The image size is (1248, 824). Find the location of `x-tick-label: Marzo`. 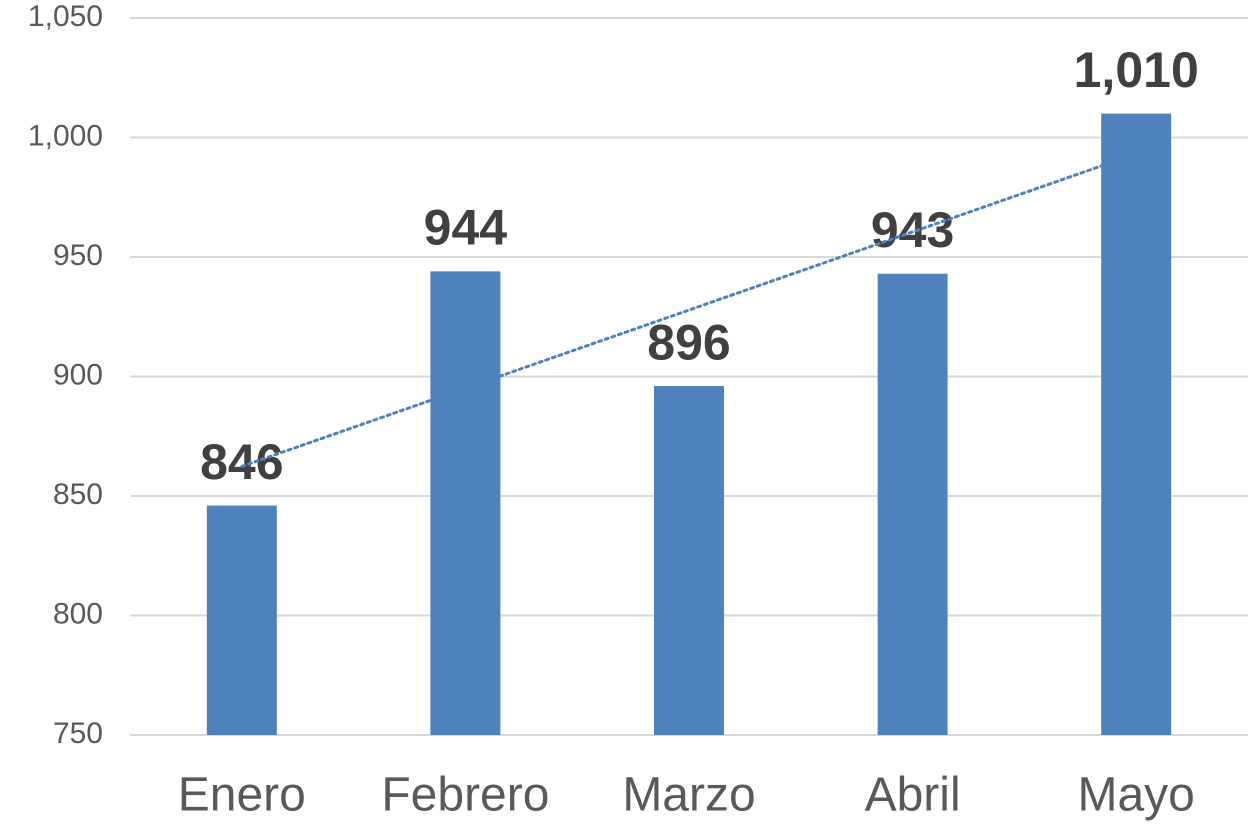

x-tick-label: Marzo is located at coordinates (688, 795).